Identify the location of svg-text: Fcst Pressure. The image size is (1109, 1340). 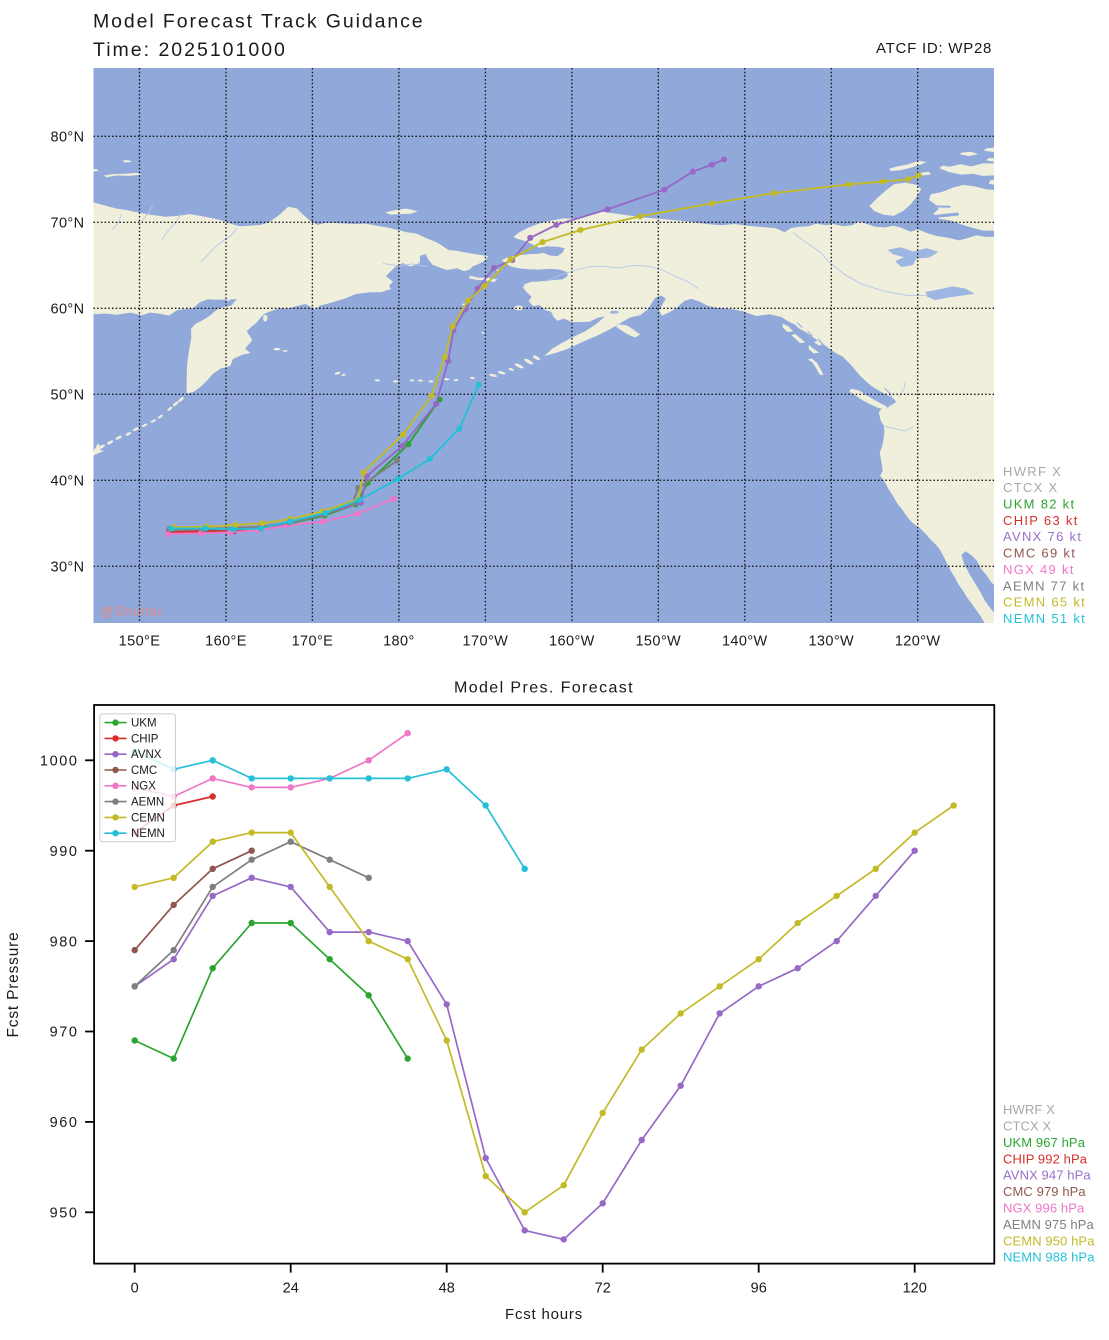
(13, 984).